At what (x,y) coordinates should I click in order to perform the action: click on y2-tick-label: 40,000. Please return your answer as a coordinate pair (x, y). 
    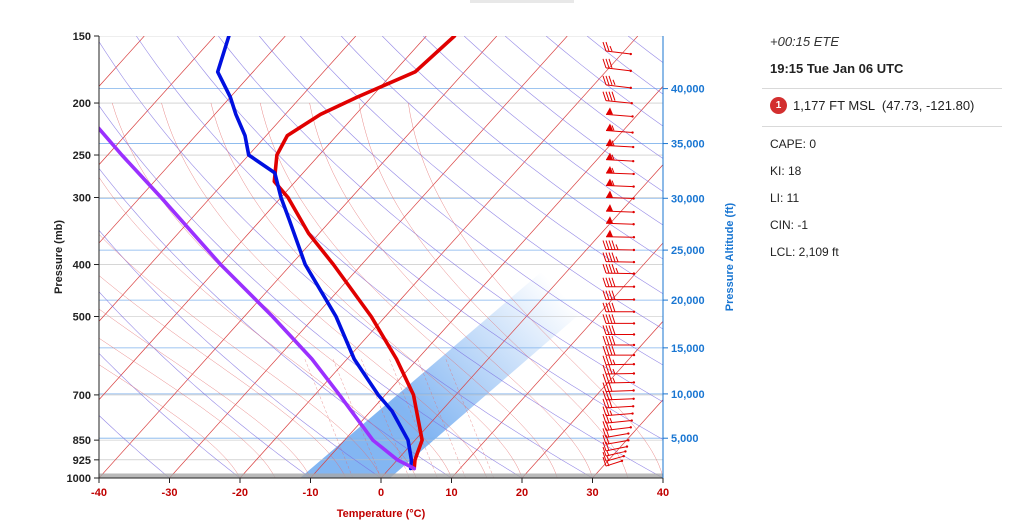
    Looking at the image, I should click on (688, 90).